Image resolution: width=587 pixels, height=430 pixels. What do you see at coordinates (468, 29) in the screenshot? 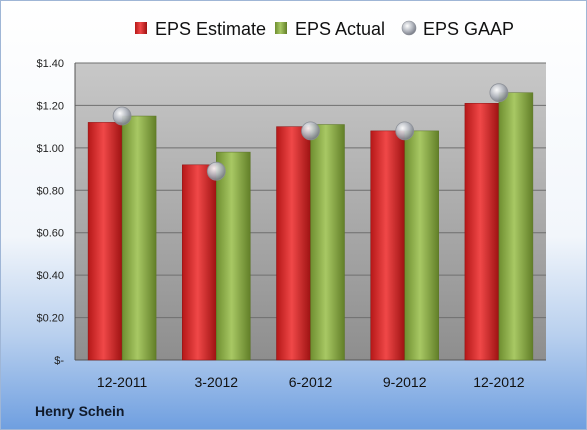
I see `legend-label: EPS GAAP` at bounding box center [468, 29].